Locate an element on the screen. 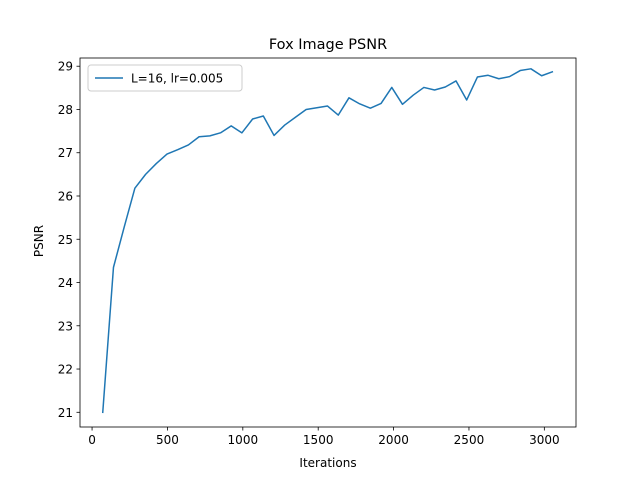 The height and width of the screenshot is (480, 640). x-tick-label: 0 is located at coordinates (92, 440).